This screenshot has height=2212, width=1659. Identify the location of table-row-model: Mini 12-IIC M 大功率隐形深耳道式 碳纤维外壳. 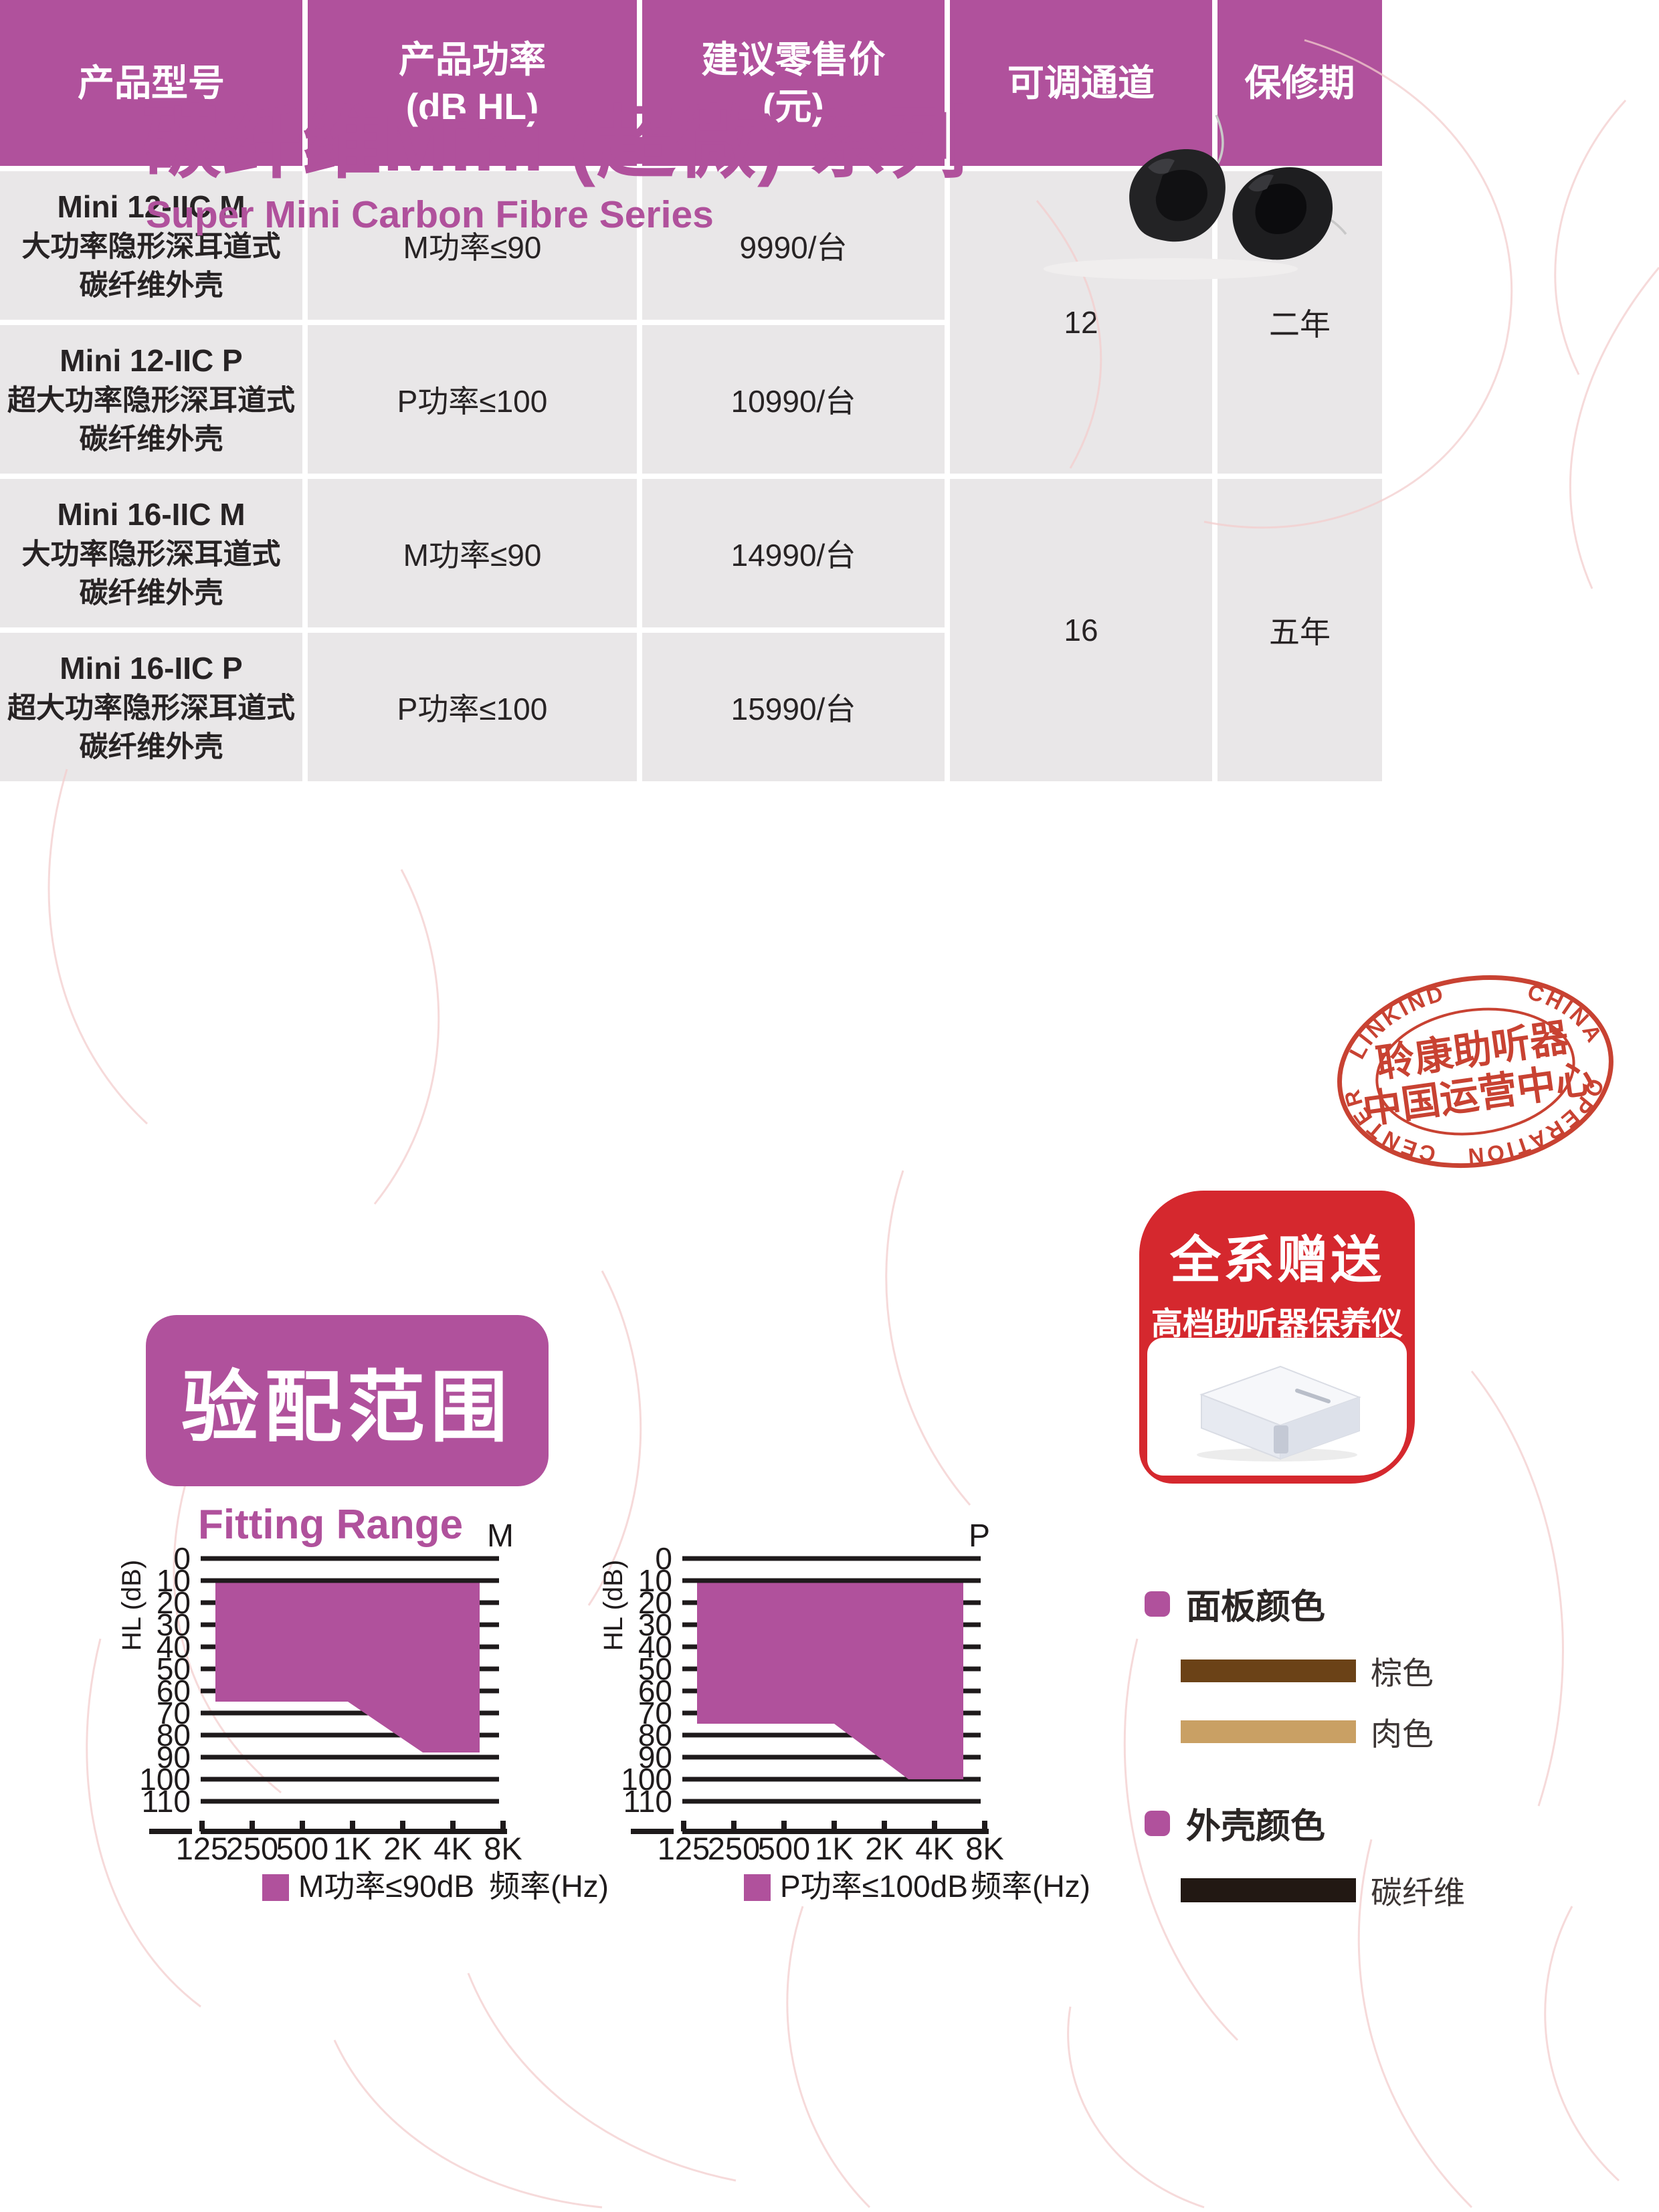
(151, 246).